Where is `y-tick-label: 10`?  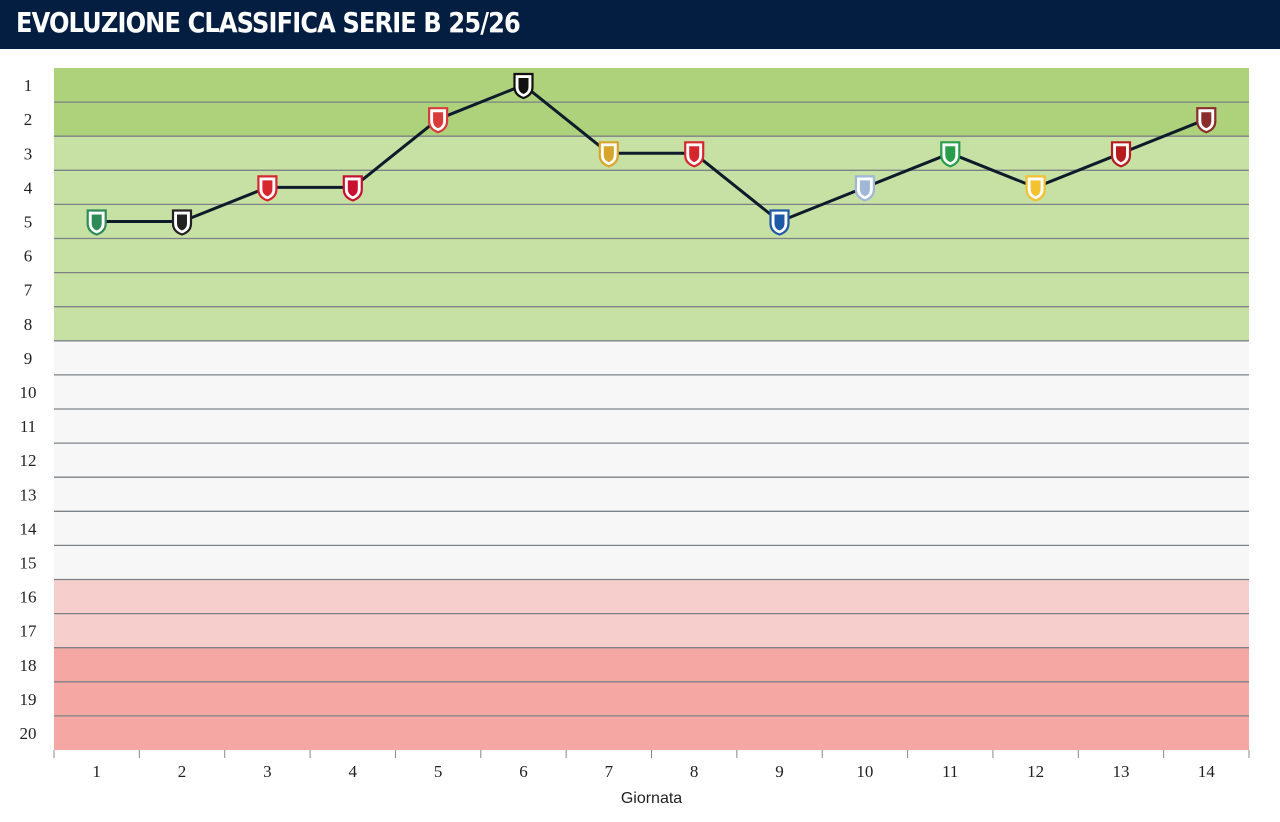 y-tick-label: 10 is located at coordinates (28, 392).